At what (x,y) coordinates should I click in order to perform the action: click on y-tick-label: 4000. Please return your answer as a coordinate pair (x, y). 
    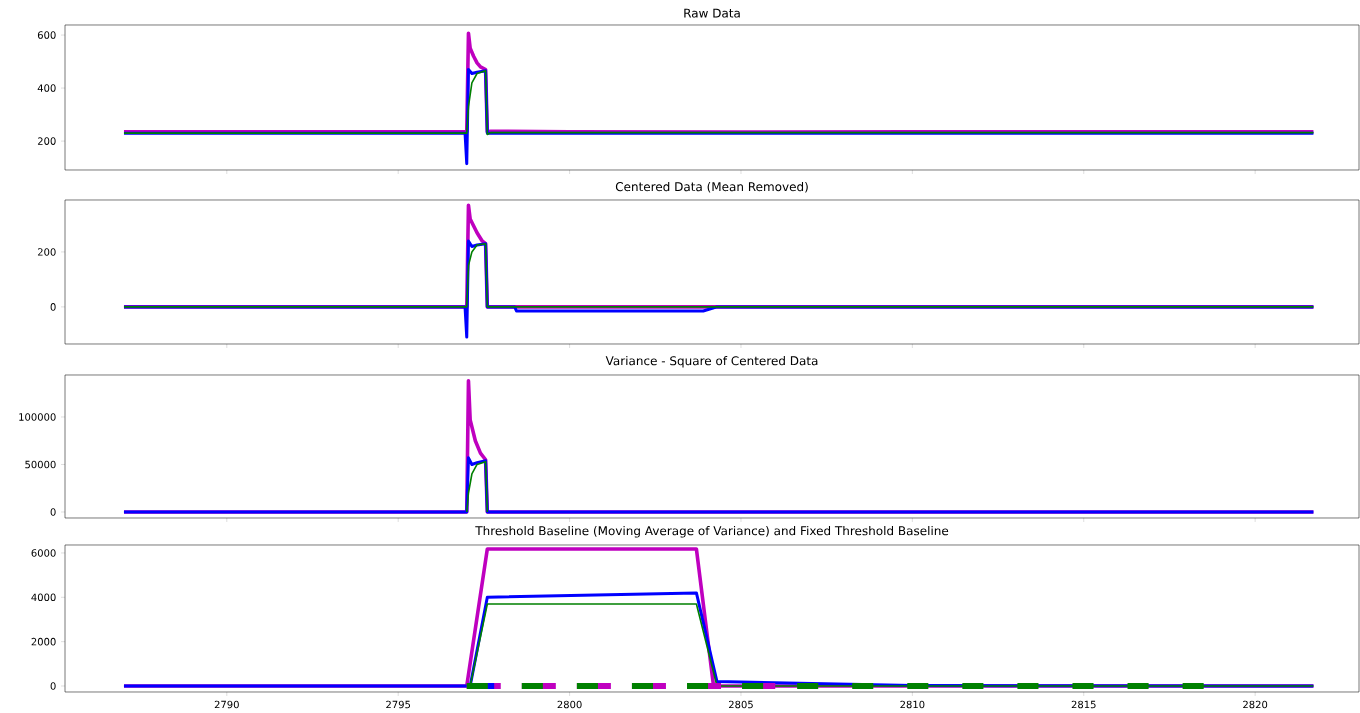
    Looking at the image, I should click on (43, 597).